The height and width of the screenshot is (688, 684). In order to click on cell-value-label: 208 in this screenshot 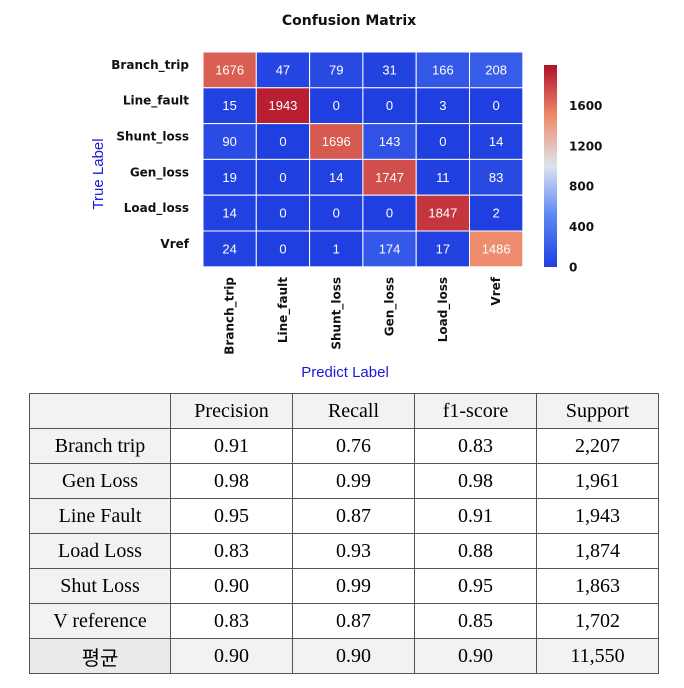, I will do `click(496, 69)`.